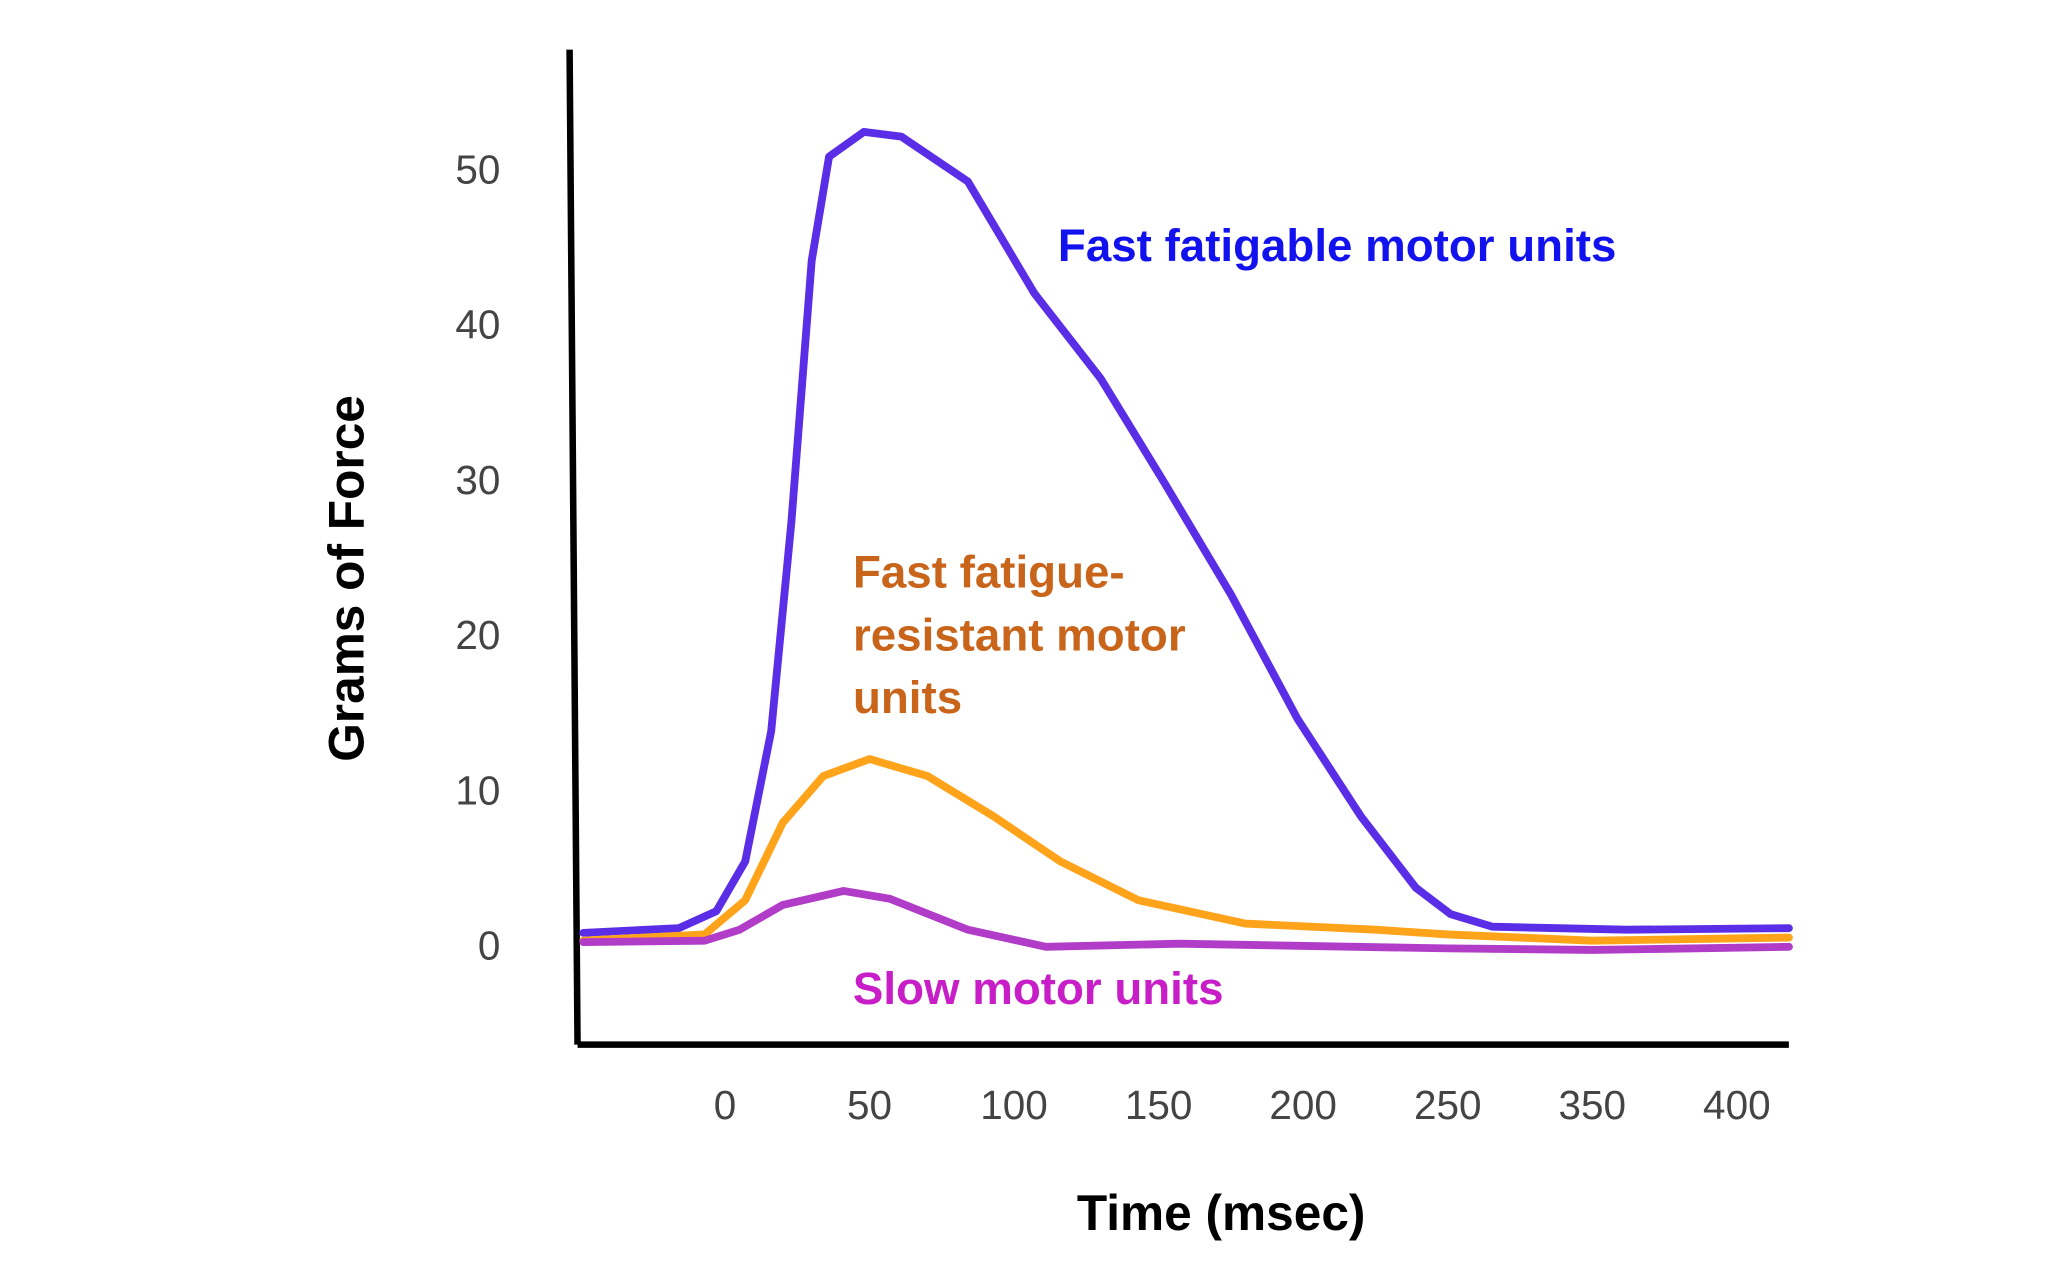  Describe the element at coordinates (1303, 1105) in the screenshot. I see `x-tick-label: 200` at that location.